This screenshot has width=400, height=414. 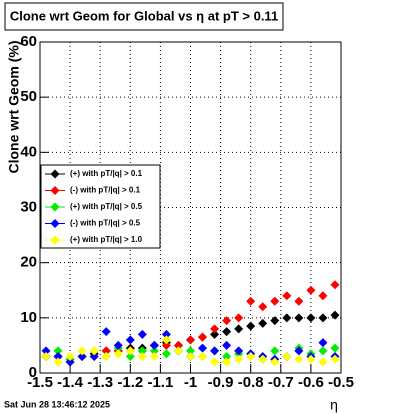 What do you see at coordinates (130, 382) in the screenshot?
I see `x-tick-label: -1.2` at bounding box center [130, 382].